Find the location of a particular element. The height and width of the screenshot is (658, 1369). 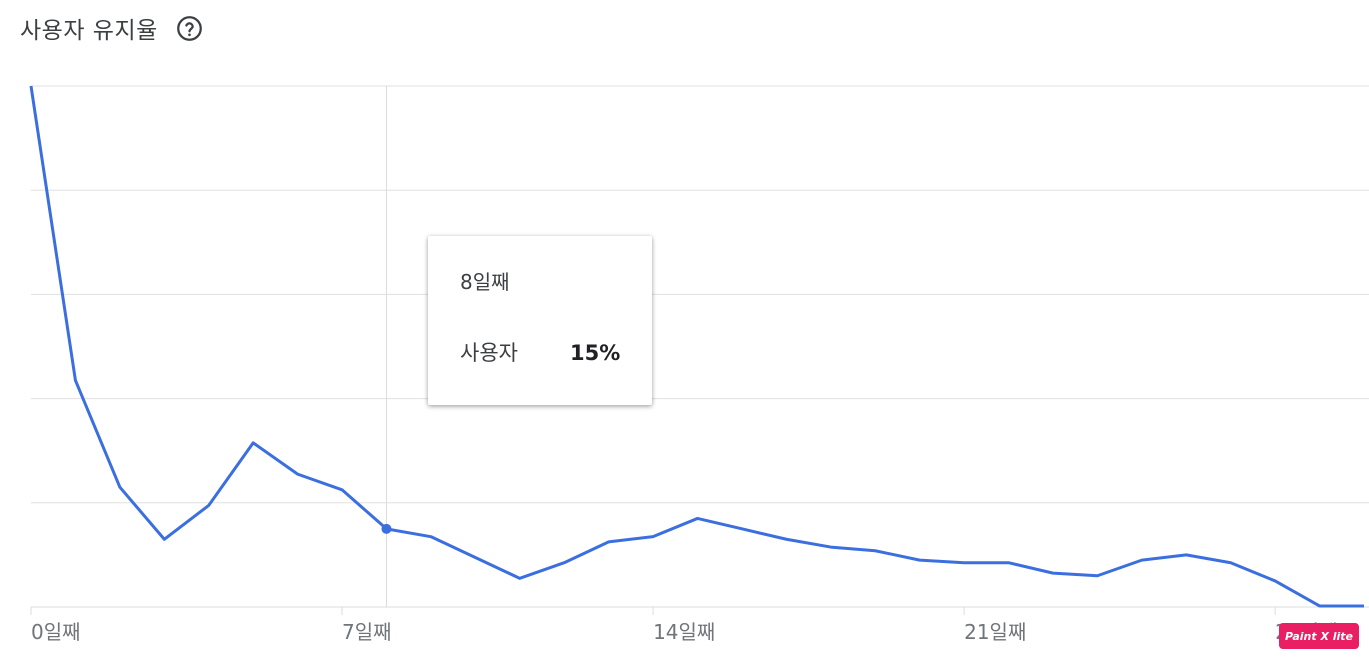

chart-title: 사용자 유지율 is located at coordinates (89, 31).